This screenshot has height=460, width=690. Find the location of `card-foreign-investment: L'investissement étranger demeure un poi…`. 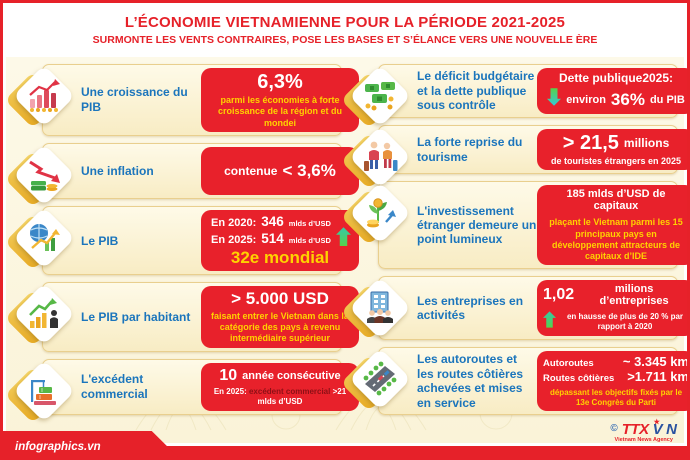

card-foreign-investment: L'investissement étranger demeure un poi… is located at coordinates (513, 225).